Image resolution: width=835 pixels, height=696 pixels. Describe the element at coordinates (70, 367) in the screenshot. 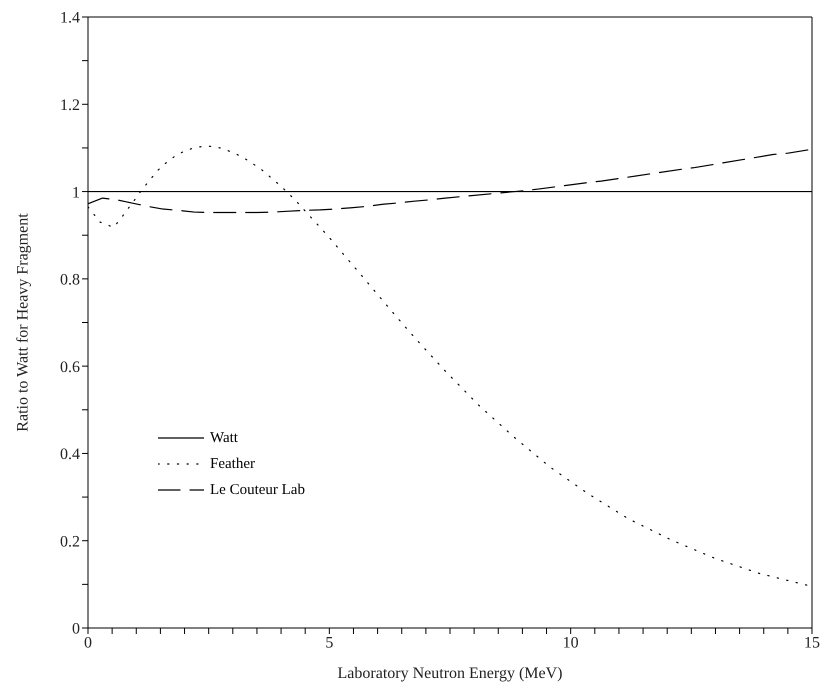

I see `y-tick-label: 0.6` at that location.